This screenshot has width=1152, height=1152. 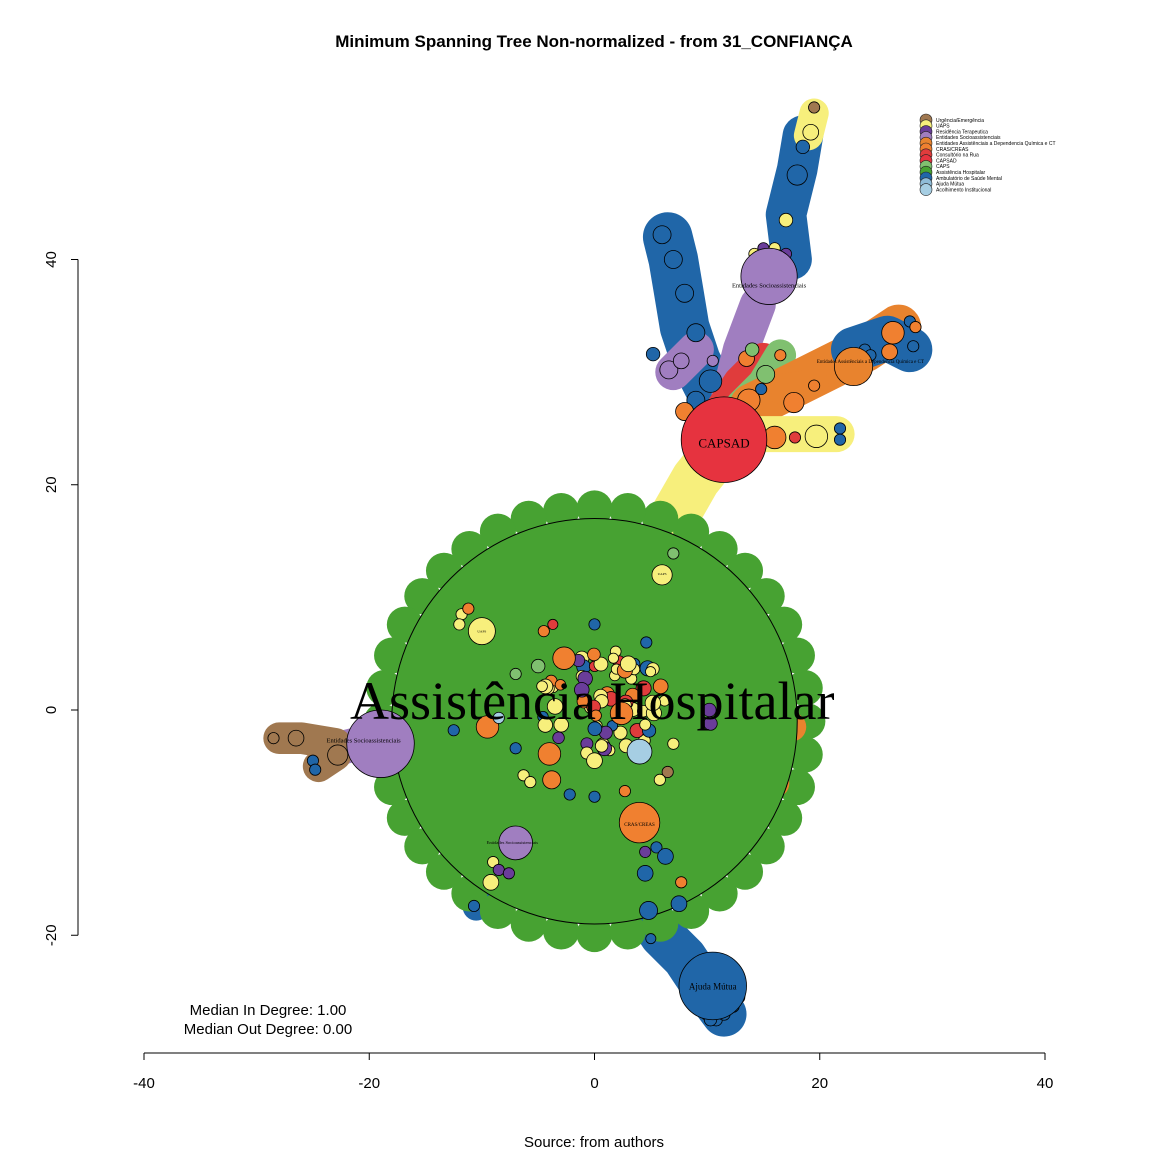 I want to click on legend-label: Ambulatório de Saúde Mental, so click(x=969, y=179).